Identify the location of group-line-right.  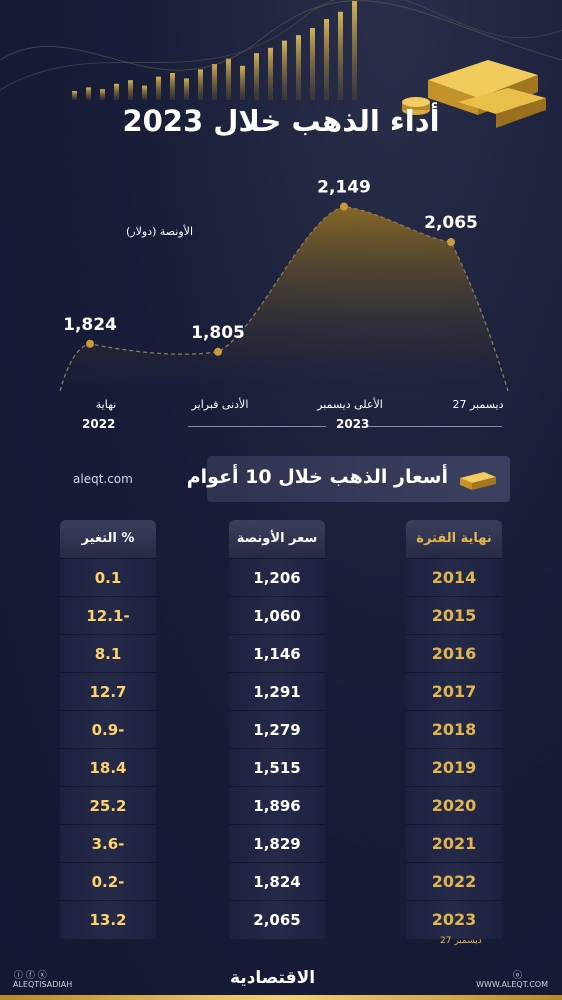
(435, 426).